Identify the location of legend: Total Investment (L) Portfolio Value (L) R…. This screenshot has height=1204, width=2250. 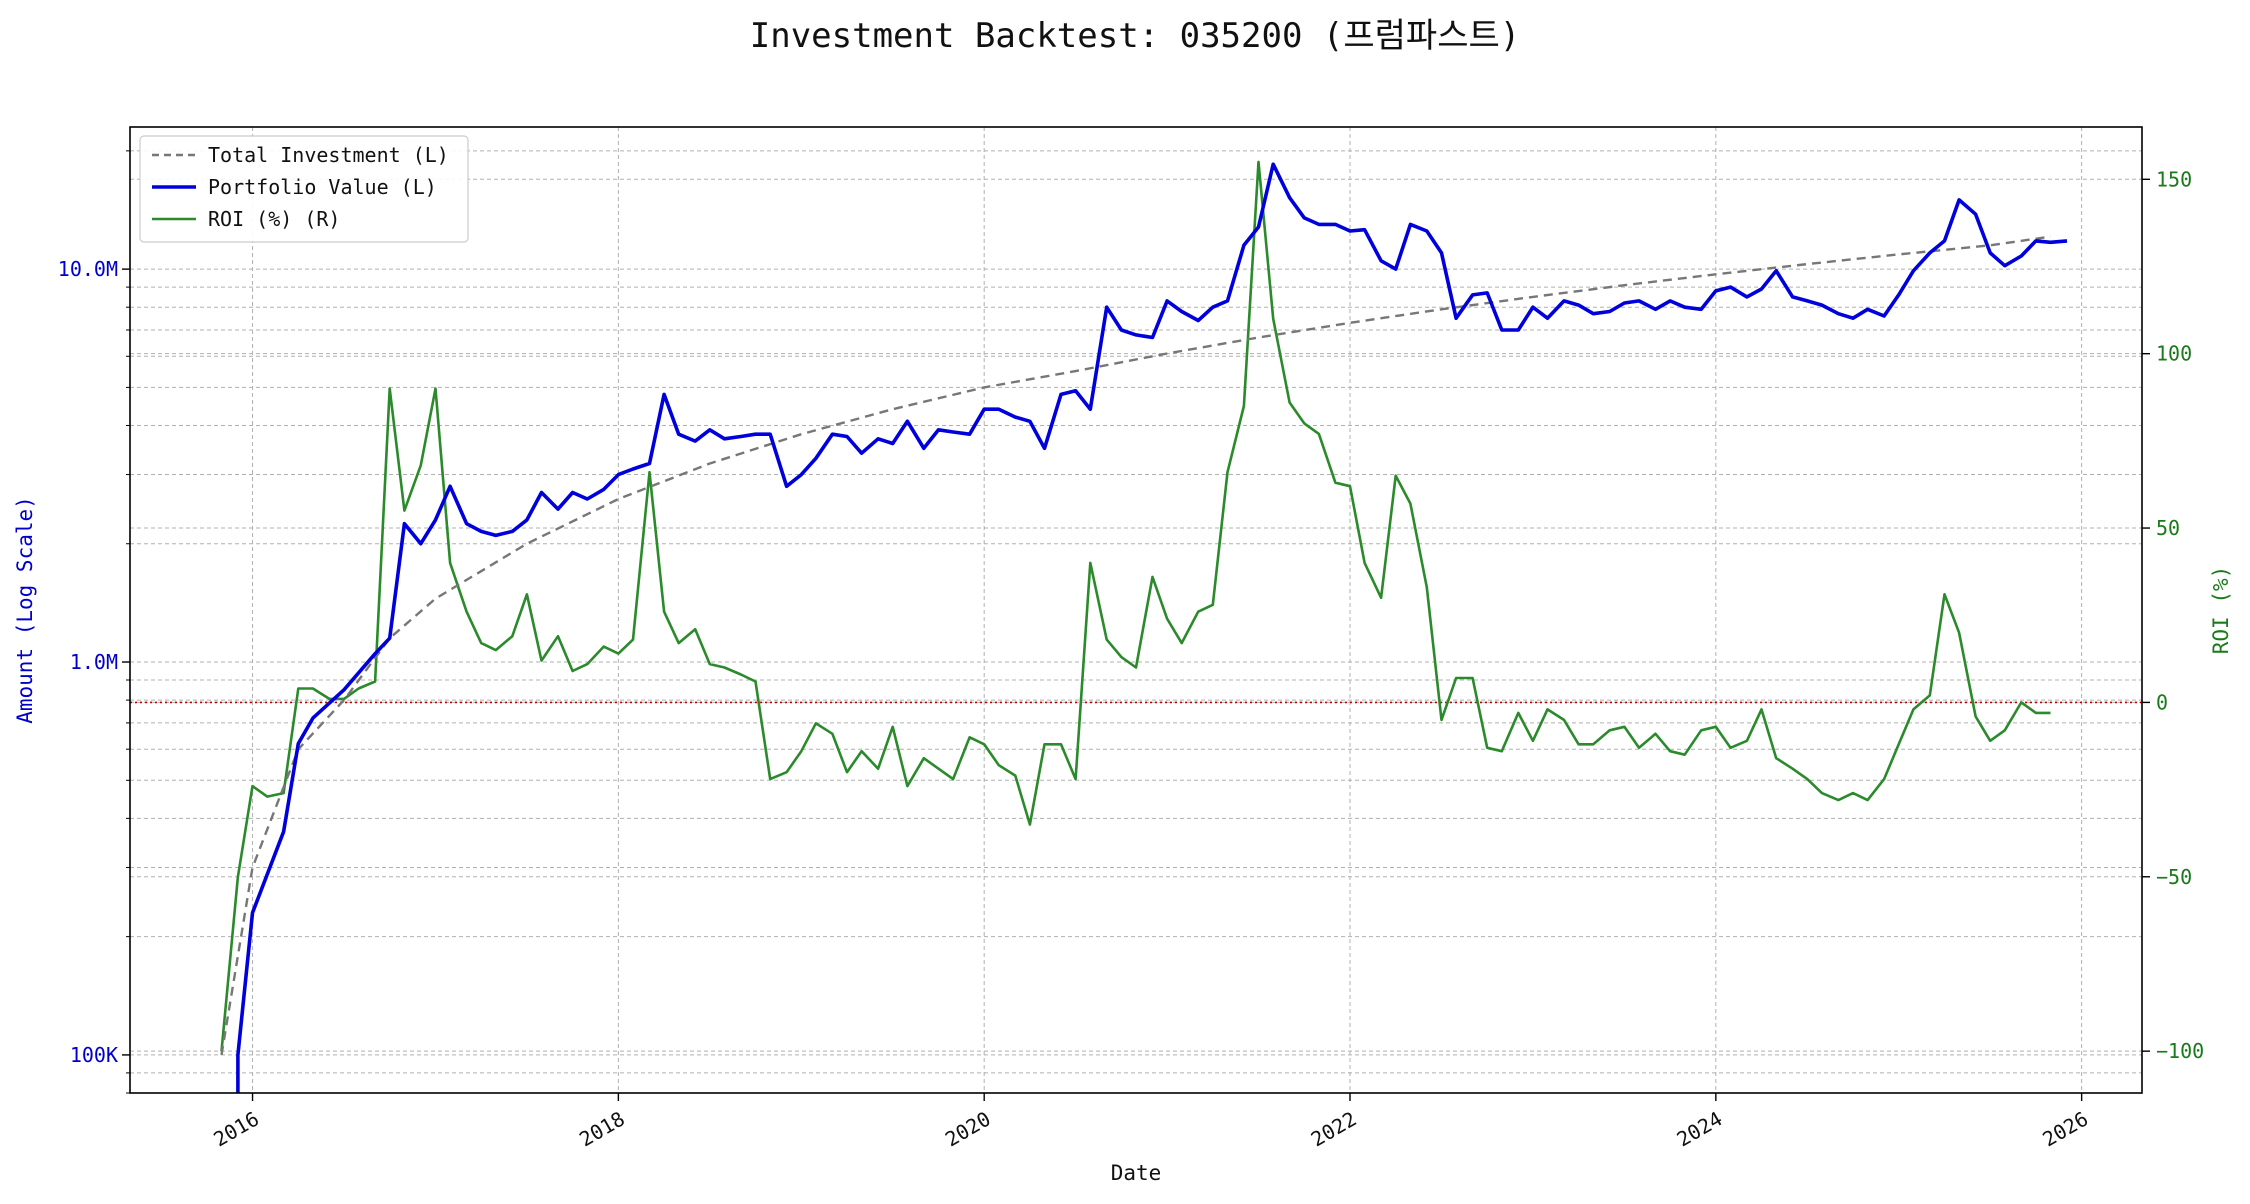
(304, 189).